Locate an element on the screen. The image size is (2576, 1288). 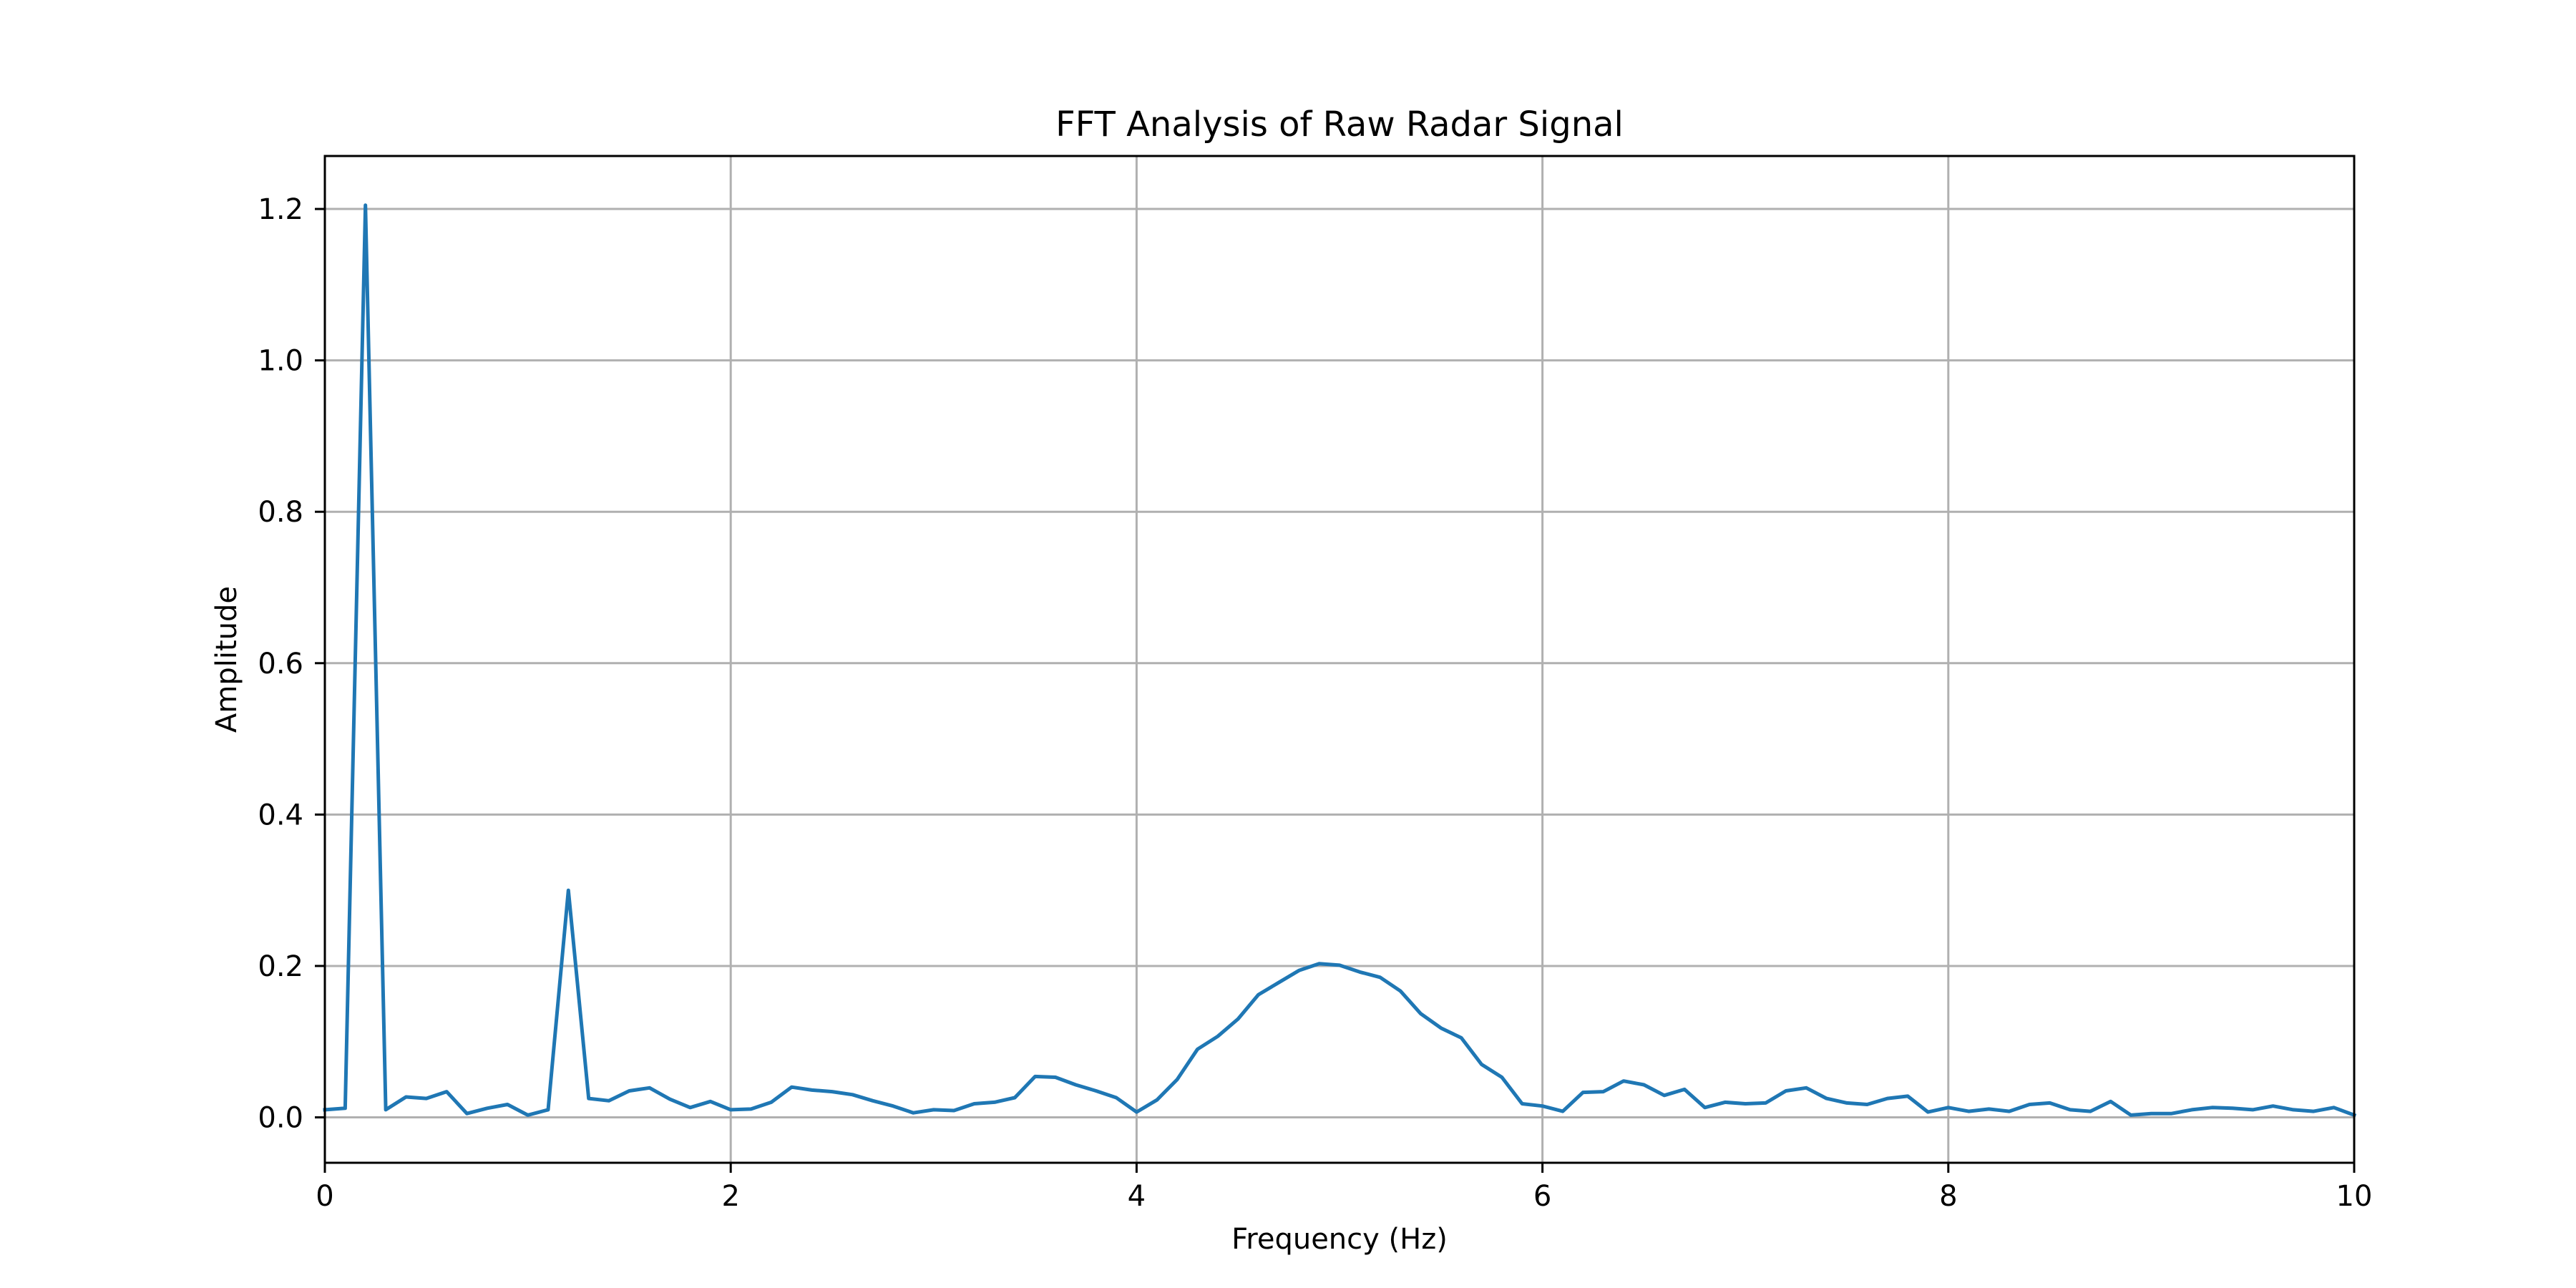
y-tick-label: 1.2 is located at coordinates (280, 209).